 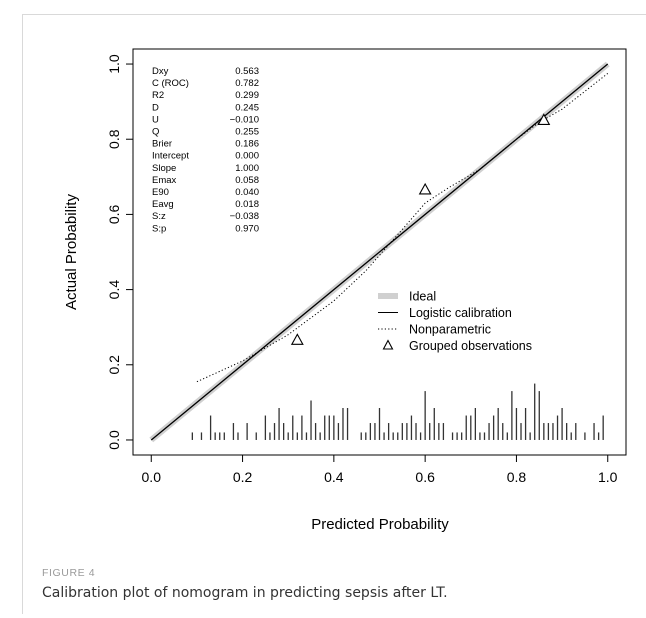 What do you see at coordinates (380, 524) in the screenshot?
I see `x-axis-label: Predicted Probability` at bounding box center [380, 524].